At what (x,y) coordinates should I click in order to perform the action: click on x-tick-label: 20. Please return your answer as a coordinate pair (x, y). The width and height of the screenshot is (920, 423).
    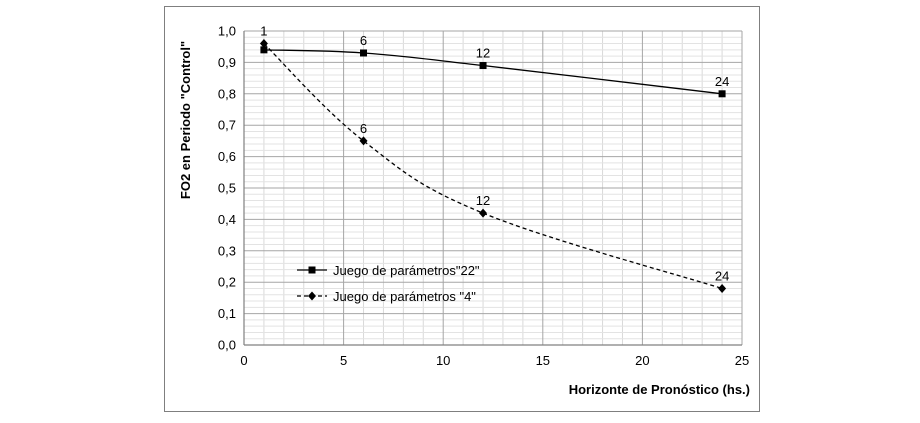
    Looking at the image, I should click on (642, 360).